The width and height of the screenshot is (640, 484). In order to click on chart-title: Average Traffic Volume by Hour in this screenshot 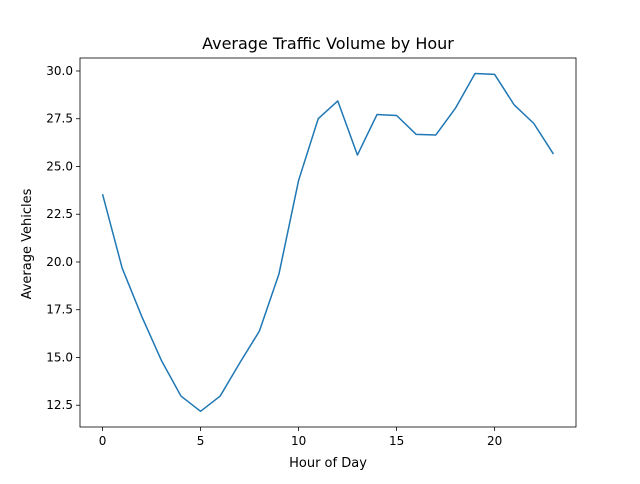, I will do `click(328, 43)`.